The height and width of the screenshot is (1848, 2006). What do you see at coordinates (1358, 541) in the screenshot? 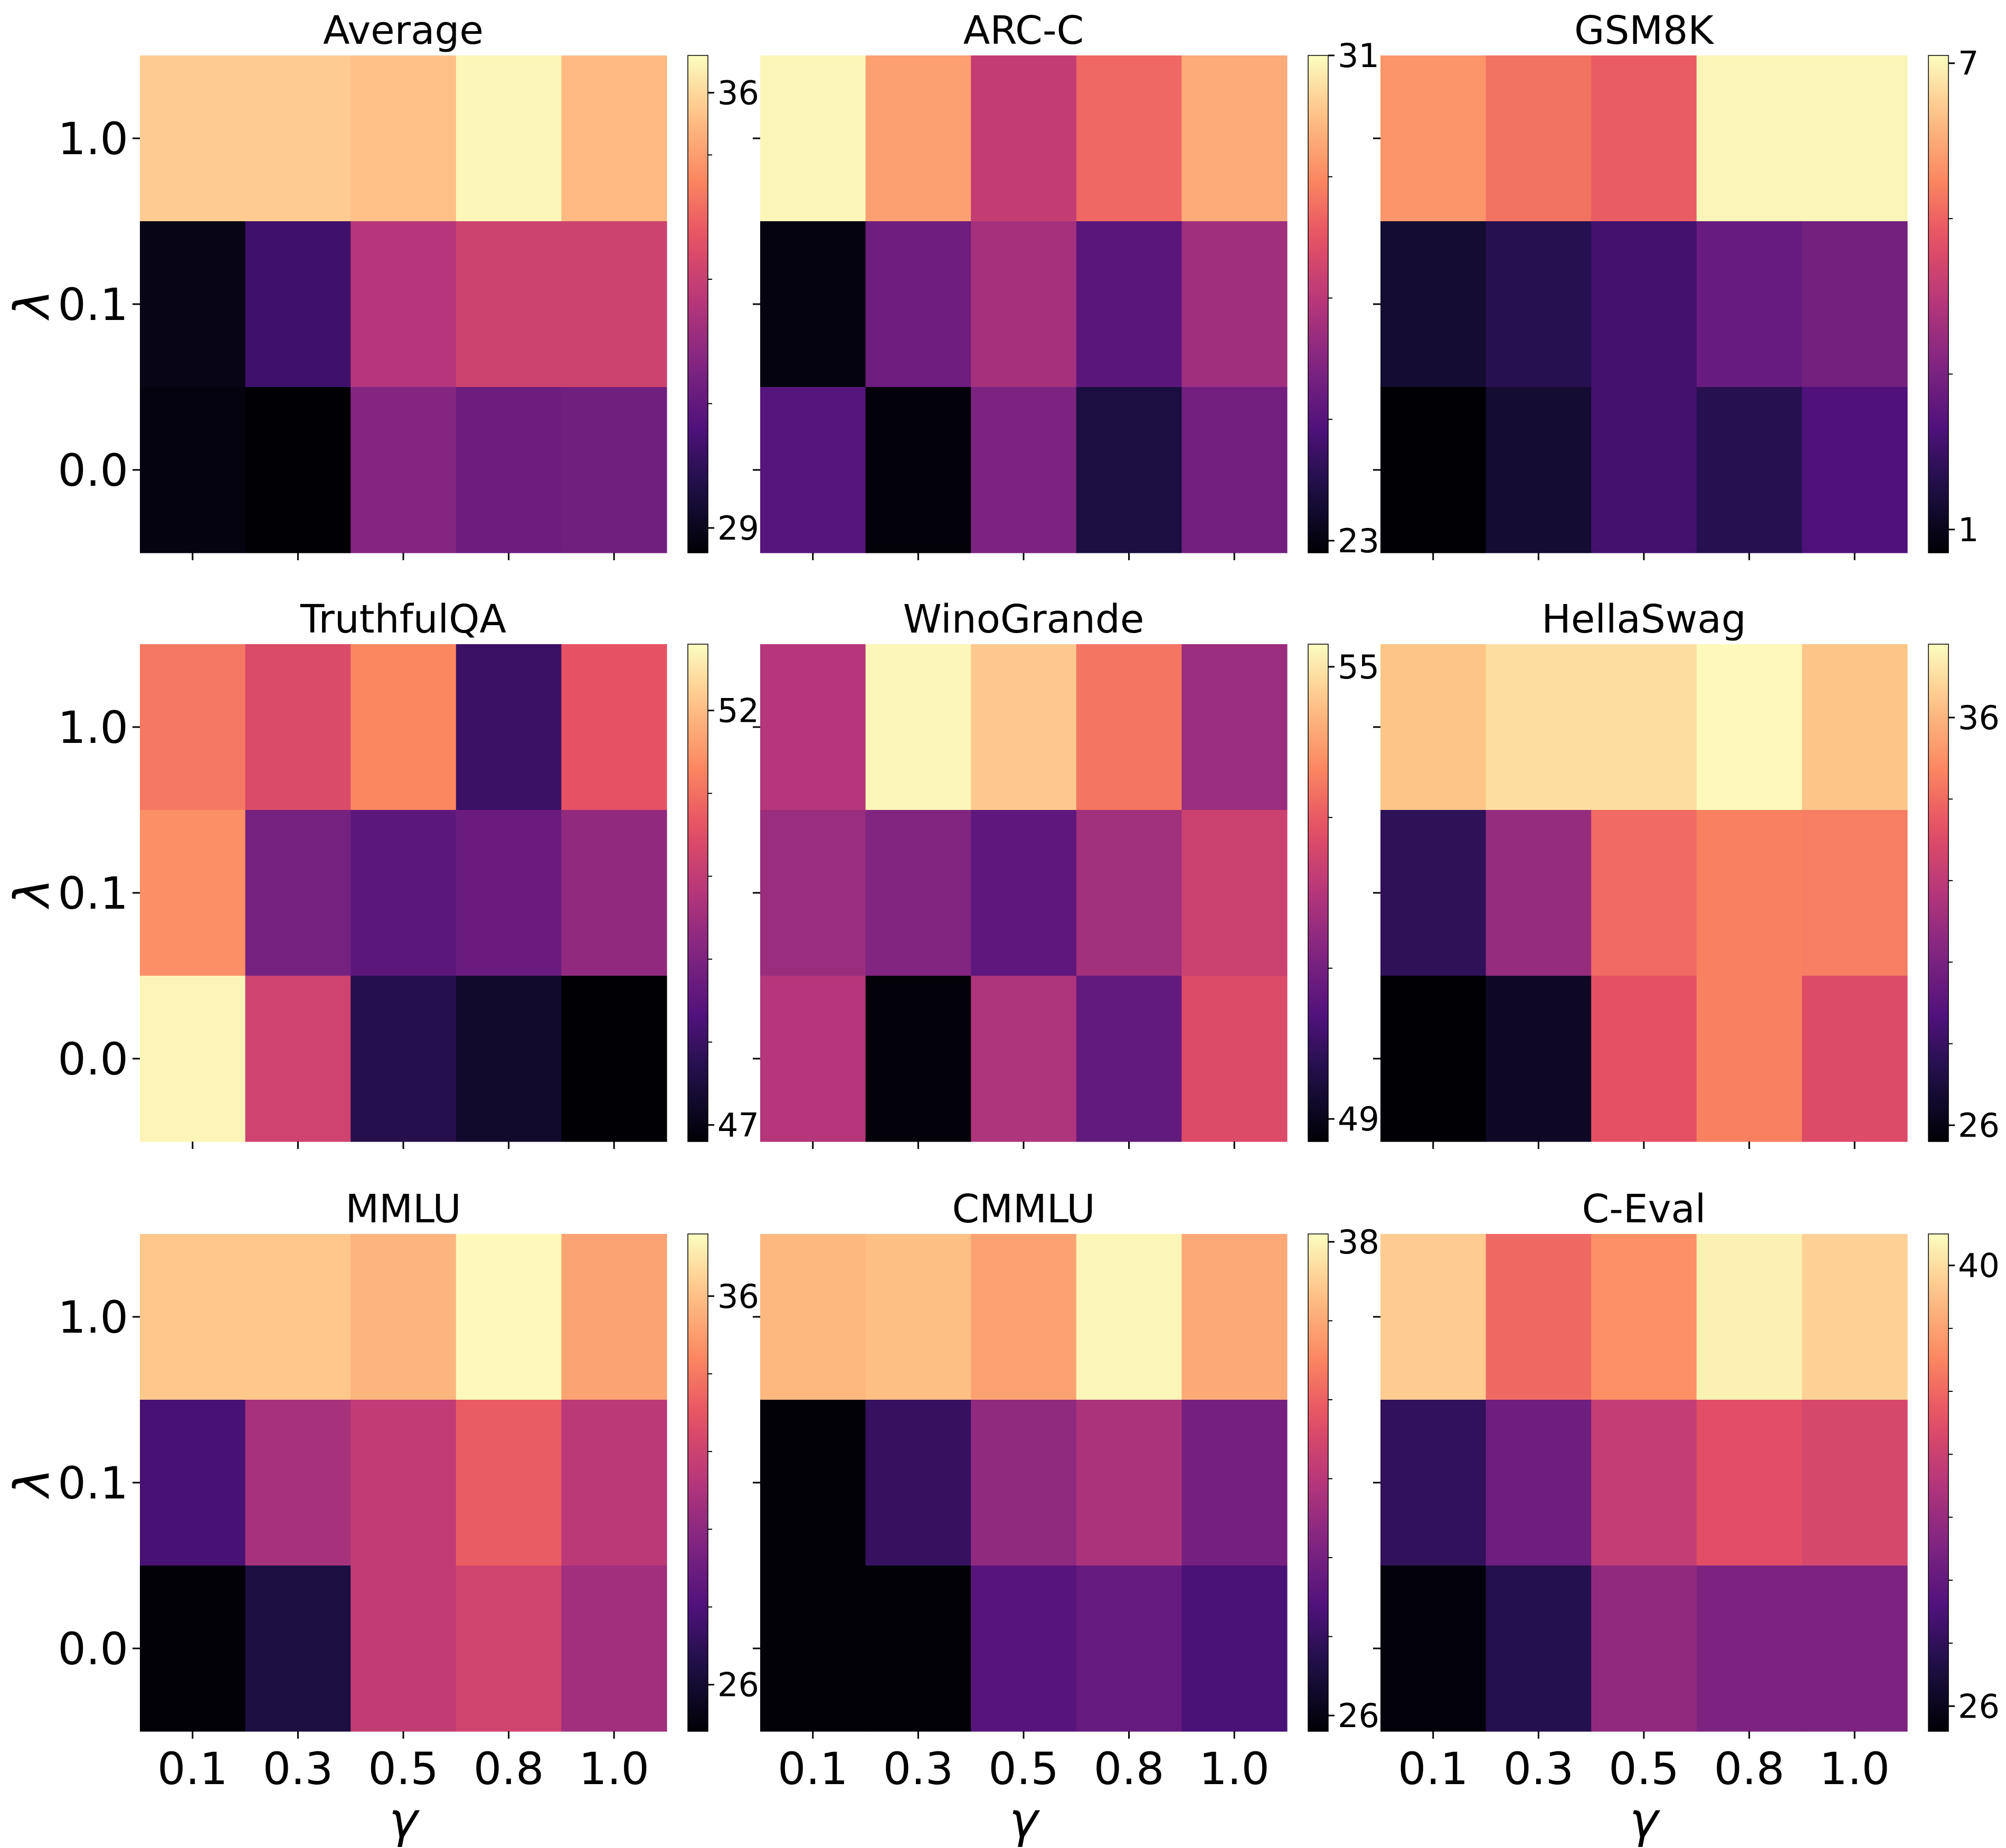
I see `colorbar-tick-label: 23` at bounding box center [1358, 541].